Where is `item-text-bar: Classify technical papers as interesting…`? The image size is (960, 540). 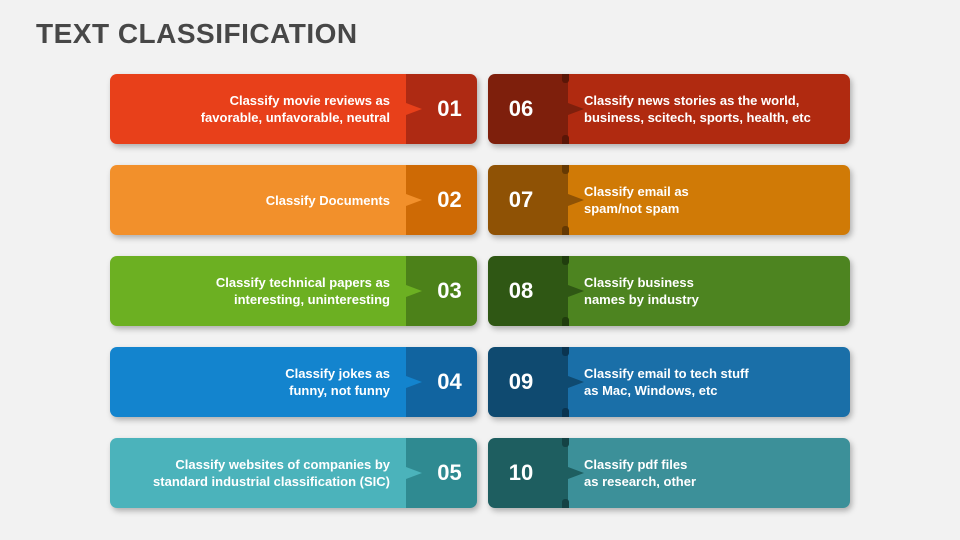
item-text-bar: Classify technical papers as interesting… is located at coordinates (258, 291).